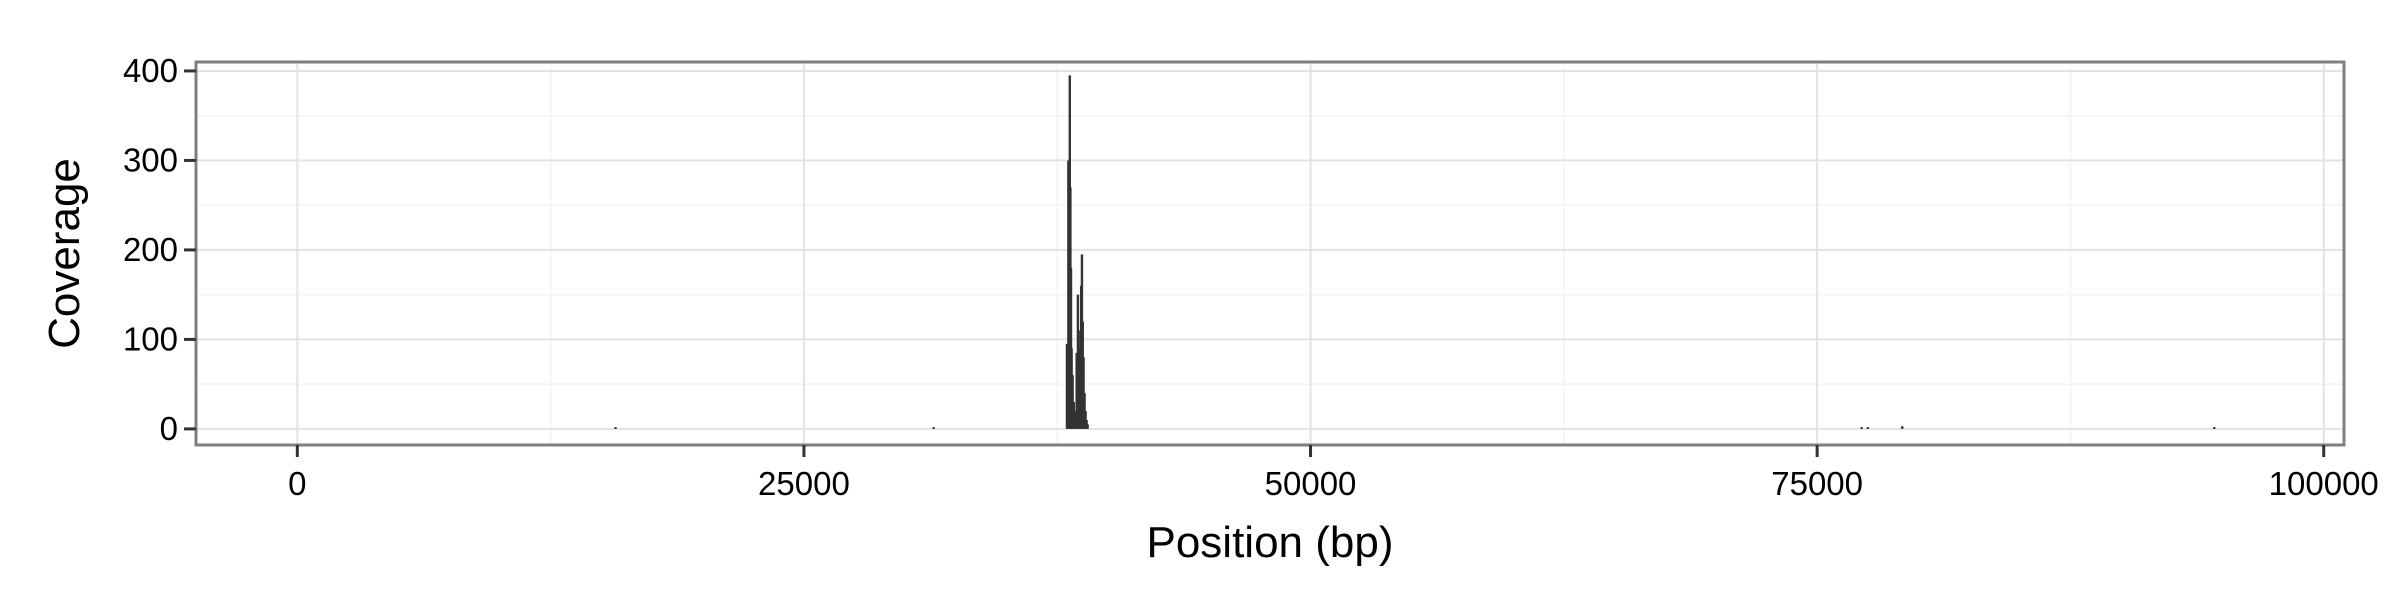  Describe the element at coordinates (804, 483) in the screenshot. I see `x-tick-label: 25000` at that location.